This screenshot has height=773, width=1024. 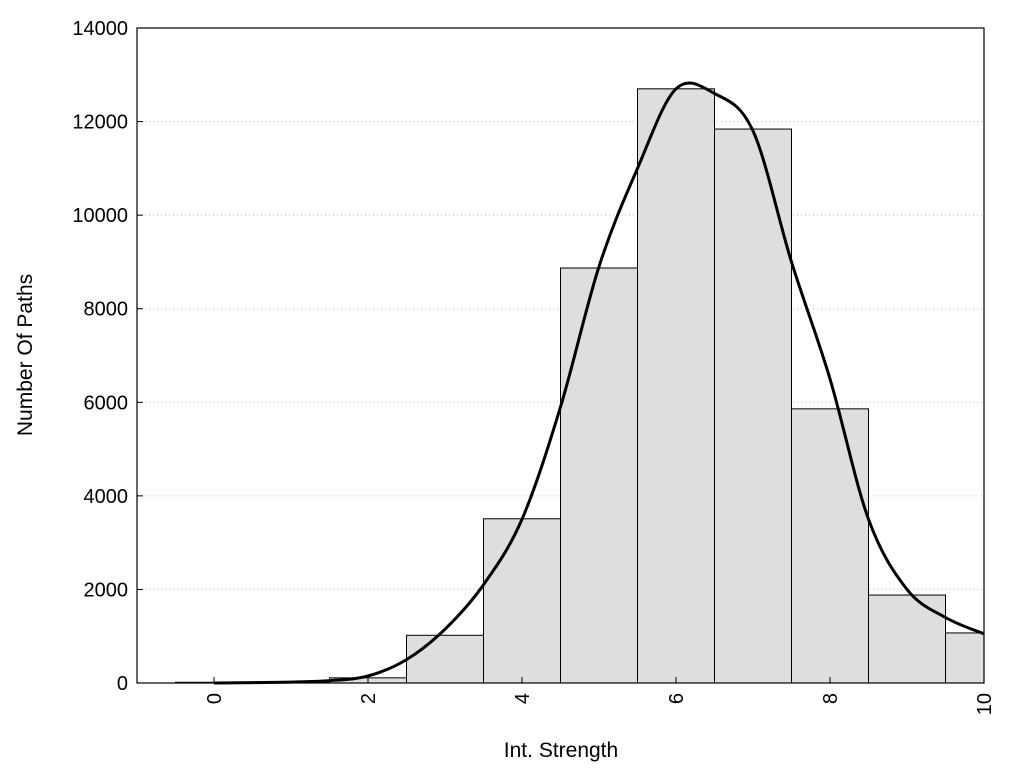 I want to click on x-axis: 0 2 4 6 8 10, so click(x=600, y=696).